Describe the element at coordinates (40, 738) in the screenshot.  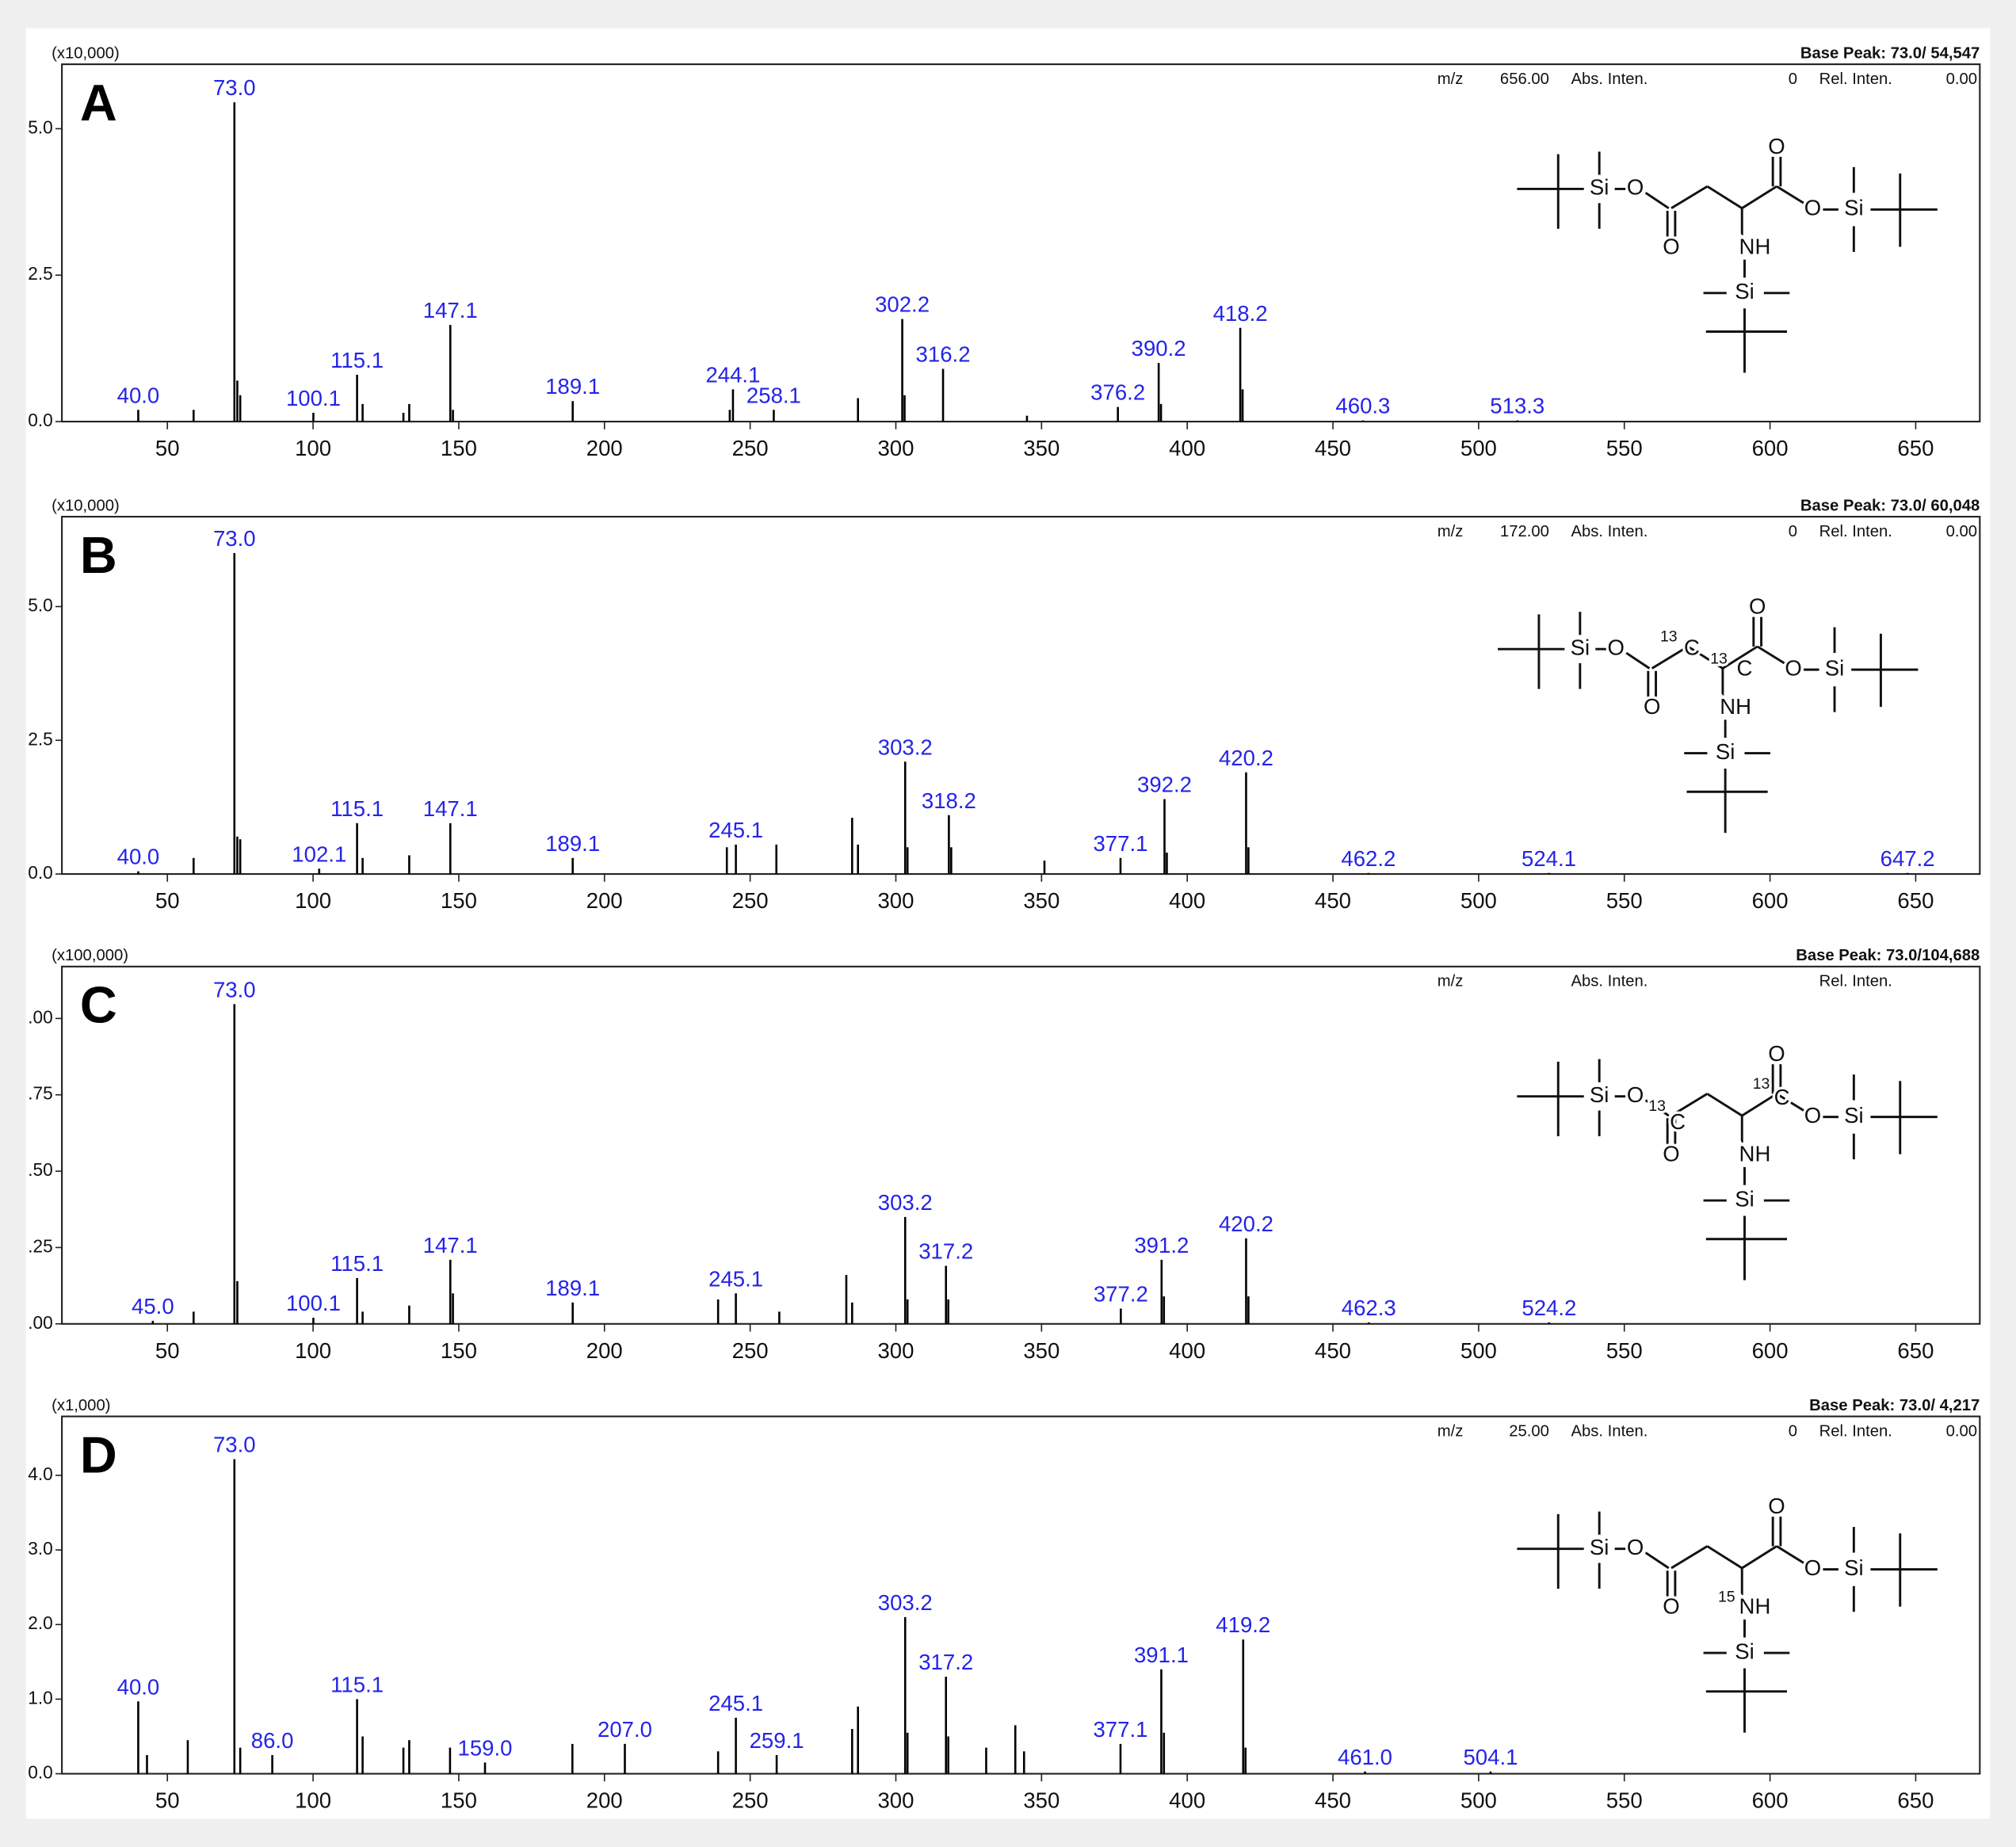
I see `y-tick-label: 2.5` at that location.